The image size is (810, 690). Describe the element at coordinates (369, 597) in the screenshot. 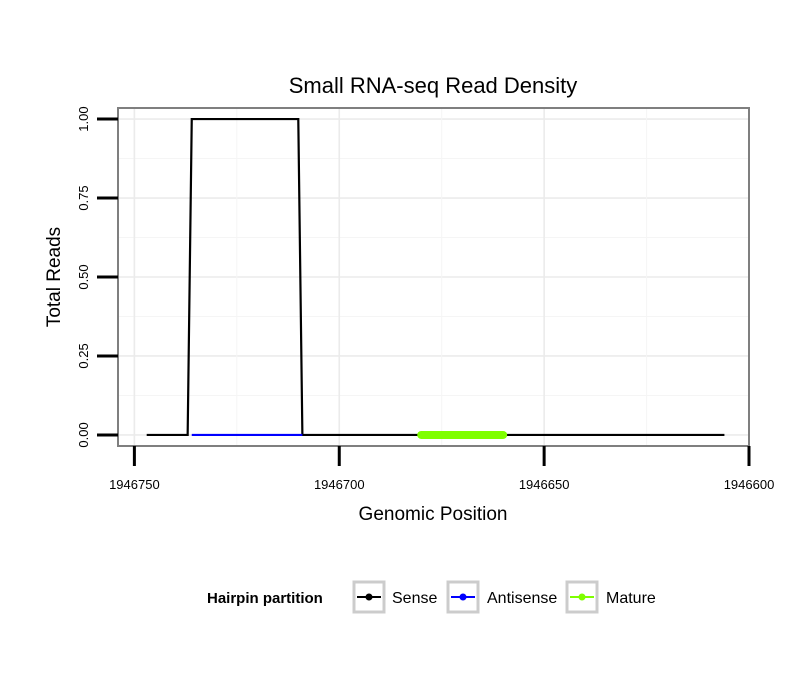

I see `legend-key-point-sense` at that location.